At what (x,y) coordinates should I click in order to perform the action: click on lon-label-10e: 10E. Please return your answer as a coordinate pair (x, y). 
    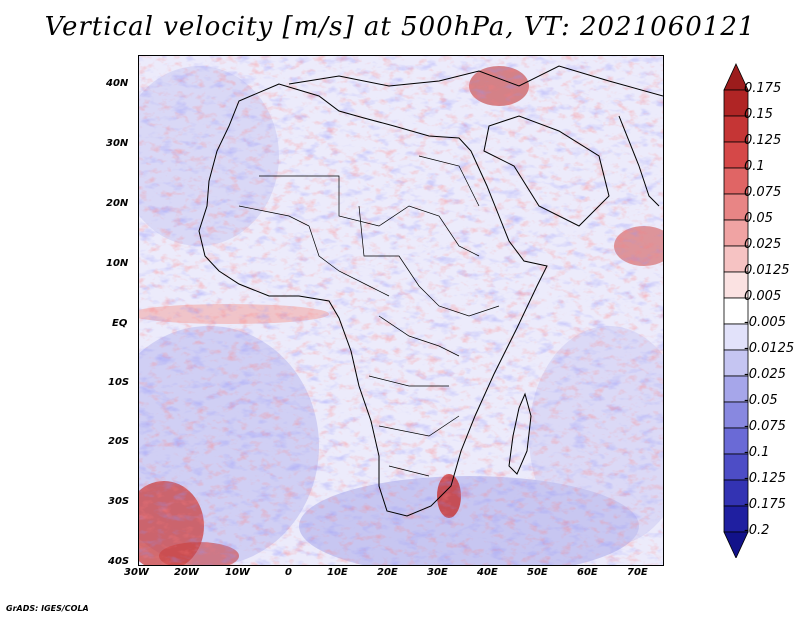
    Looking at the image, I should click on (337, 572).